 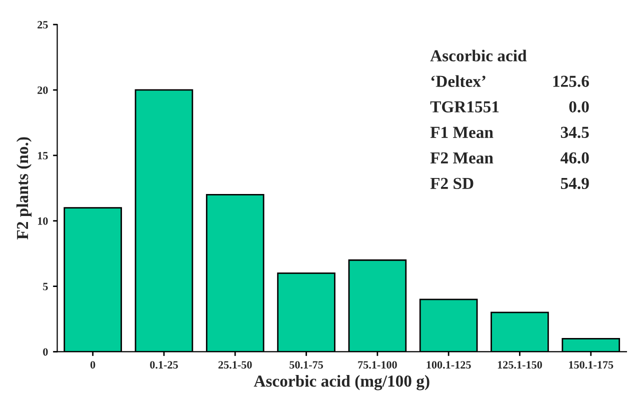 What do you see at coordinates (306, 365) in the screenshot?
I see `x-tick-label: 50.1-75` at bounding box center [306, 365].